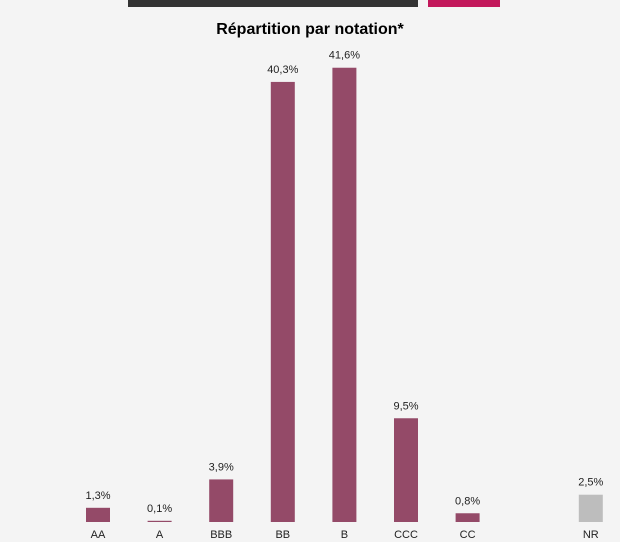 The image size is (620, 542). I want to click on bar-cc, so click(467, 517).